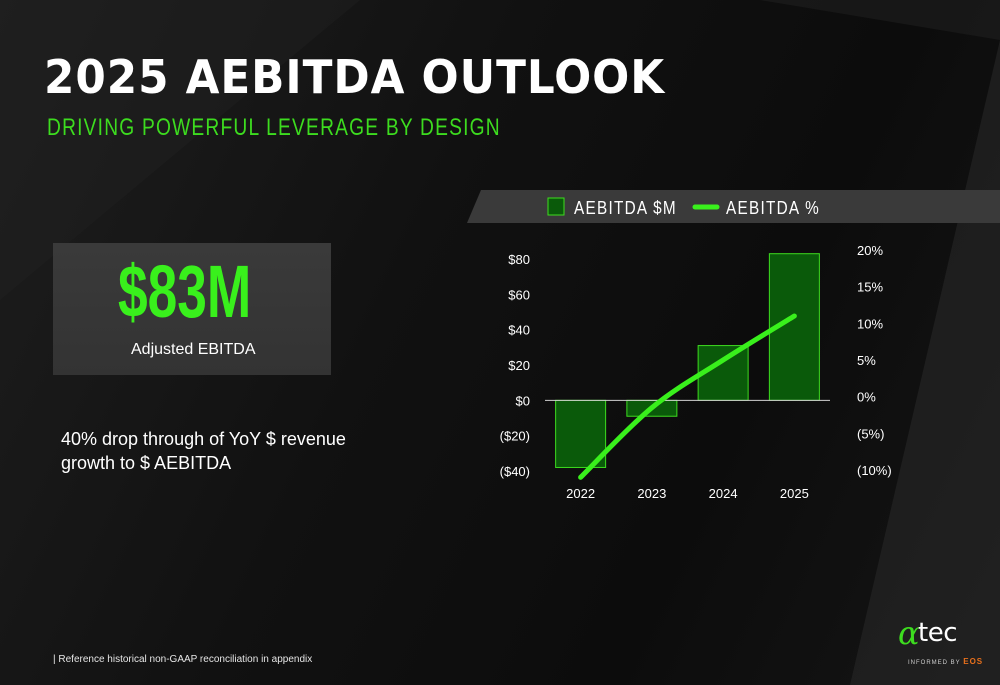 This screenshot has width=1000, height=685. I want to click on logo-tagline: INFORMED BY EOS, so click(945, 661).